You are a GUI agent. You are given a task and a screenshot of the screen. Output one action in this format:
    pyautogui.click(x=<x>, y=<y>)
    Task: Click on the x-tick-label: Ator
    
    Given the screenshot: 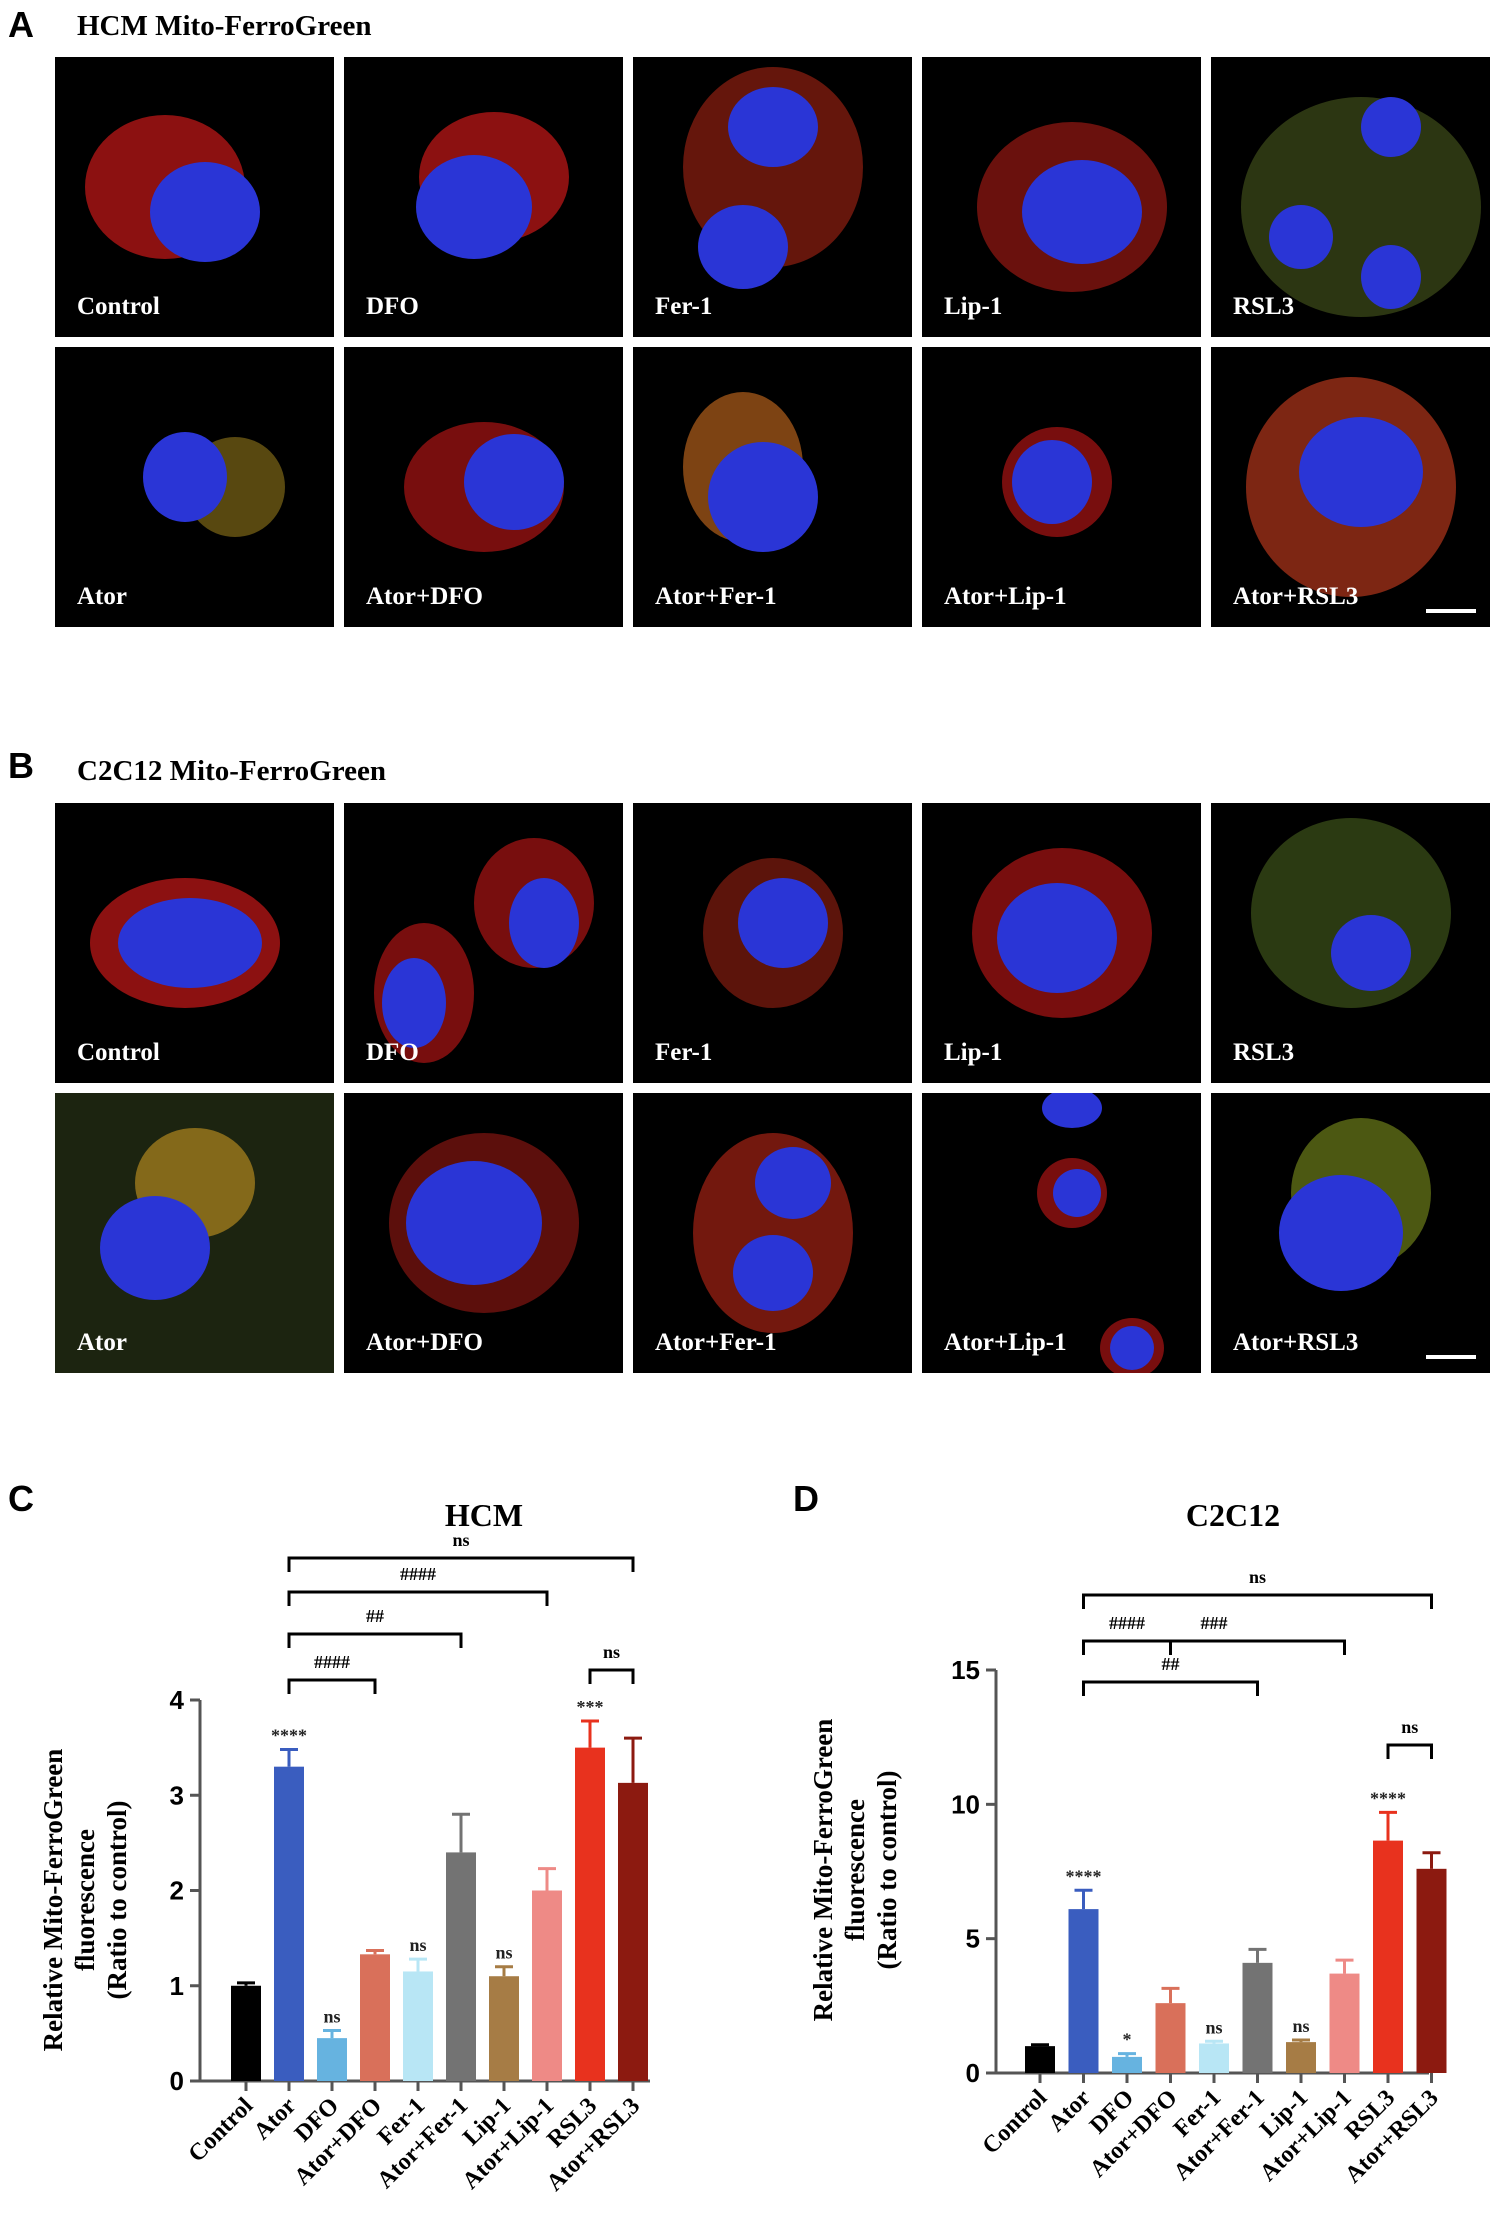 What is the action you would take?
    pyautogui.click(x=275, y=2119)
    